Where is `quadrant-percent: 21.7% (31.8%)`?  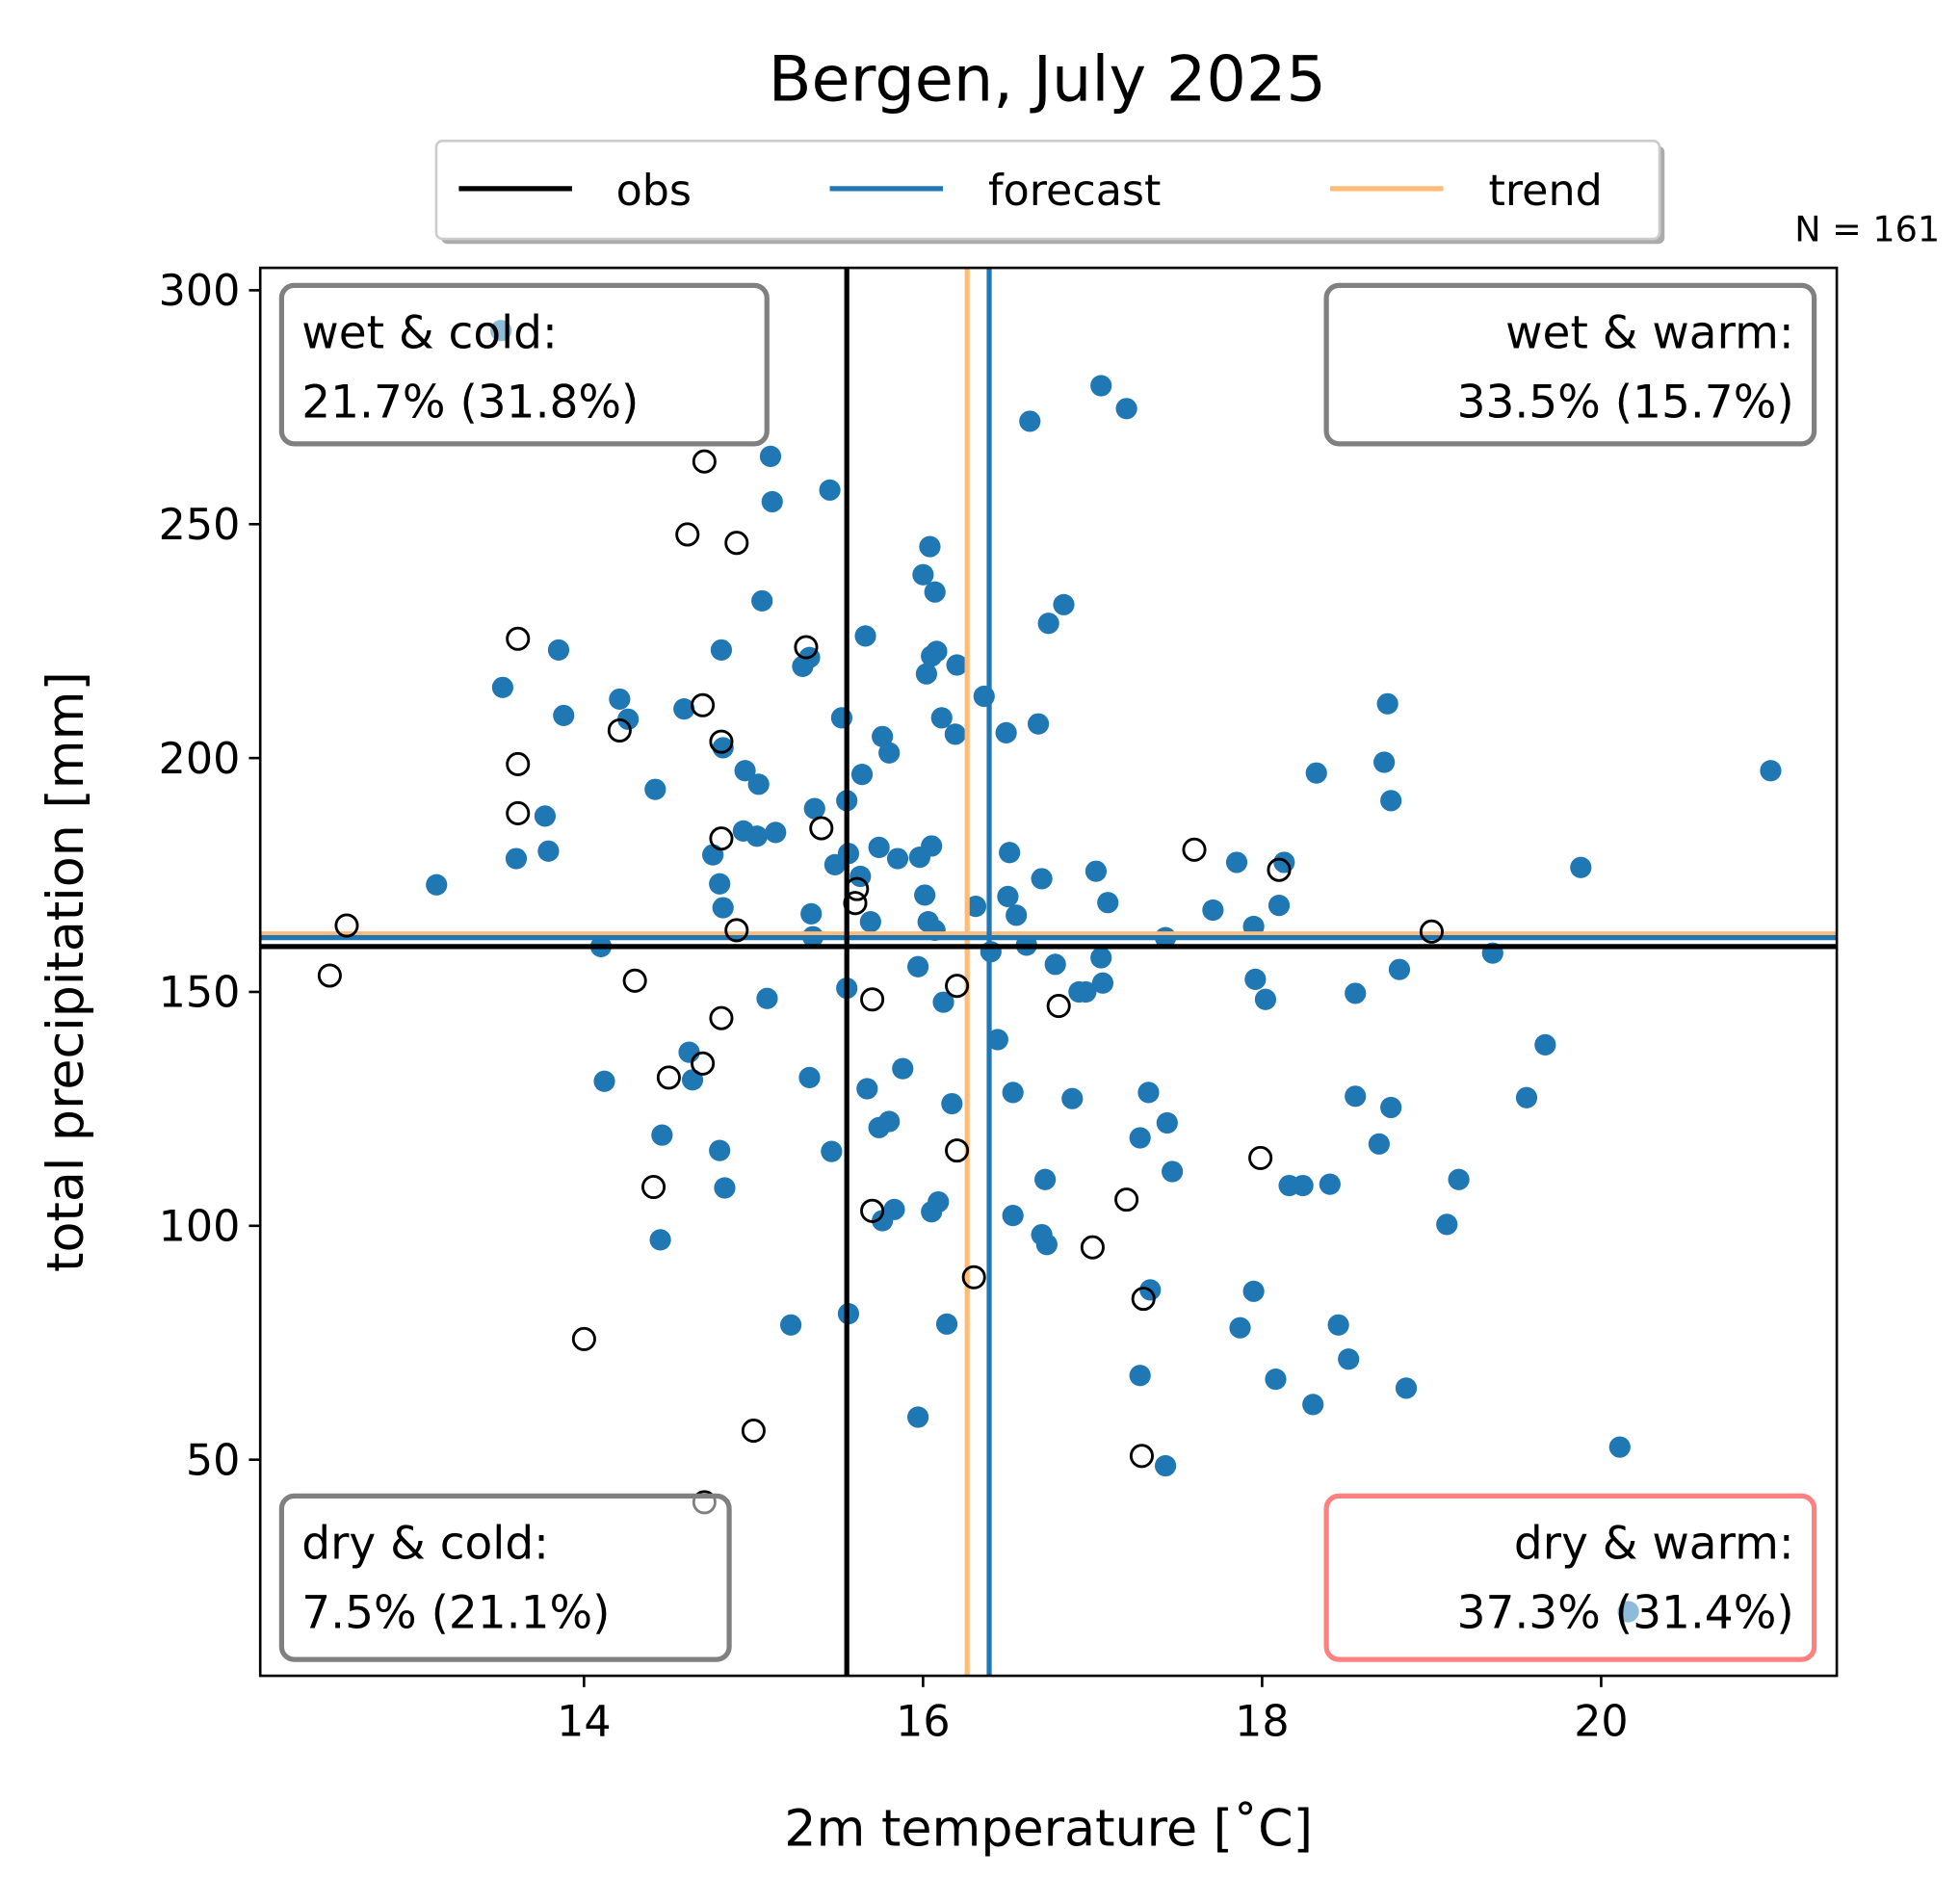
quadrant-percent: 21.7% (31.8%) is located at coordinates (470, 403).